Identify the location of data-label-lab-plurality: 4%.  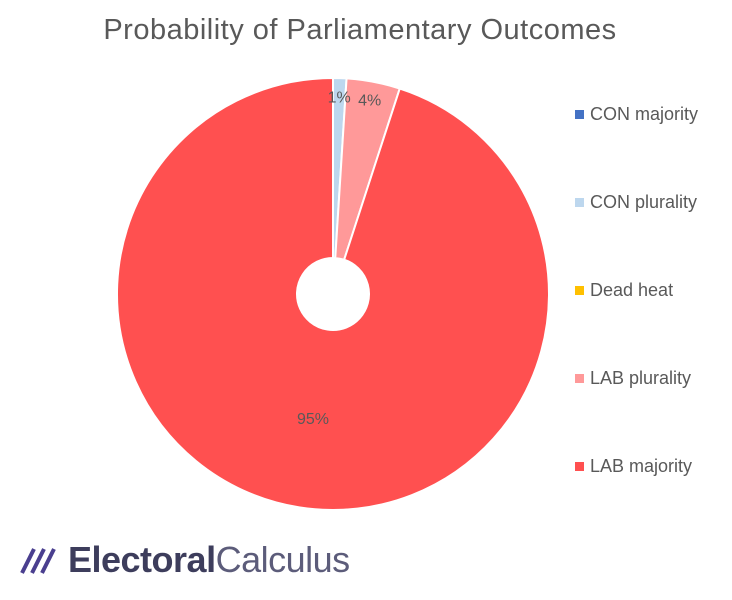
(369, 101).